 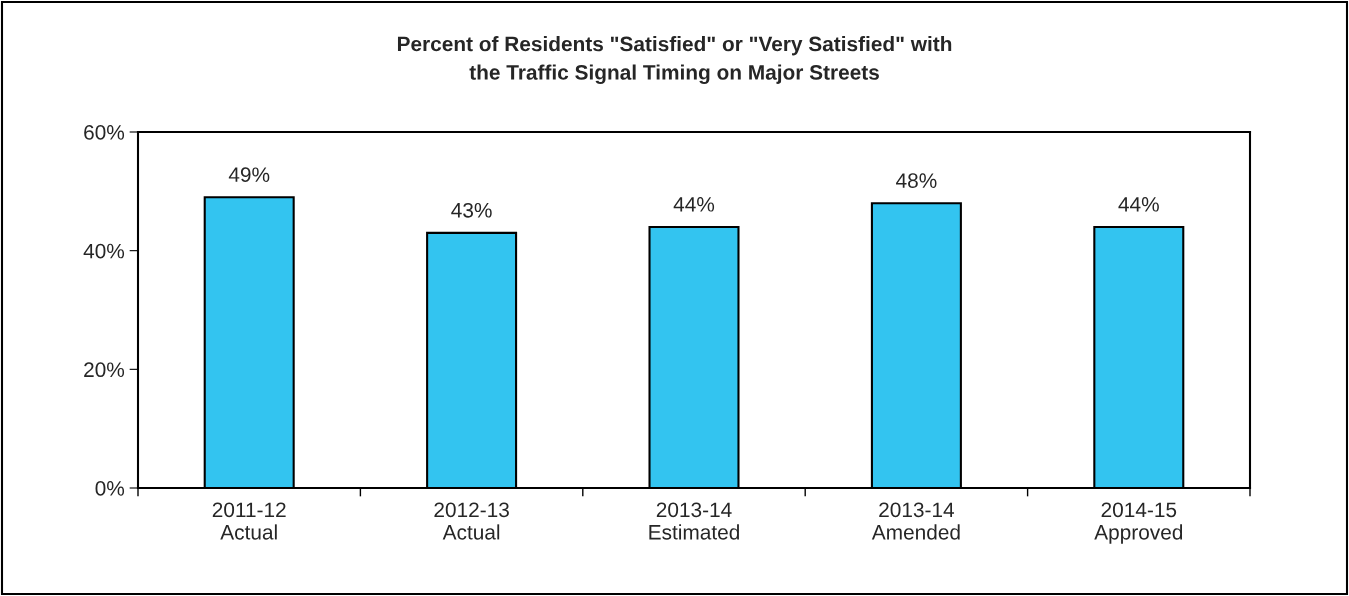 What do you see at coordinates (471, 521) in the screenshot?
I see `x-tick-label: 2012-13 Actual` at bounding box center [471, 521].